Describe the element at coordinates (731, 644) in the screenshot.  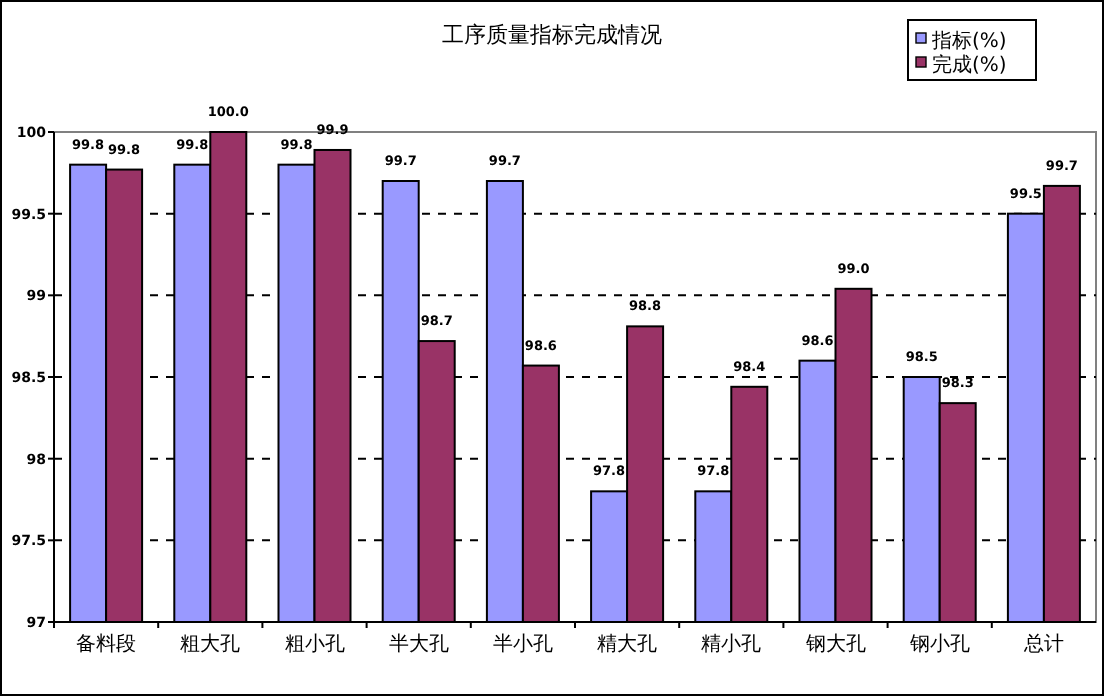
I see `x-tick-label: 精小孔` at that location.